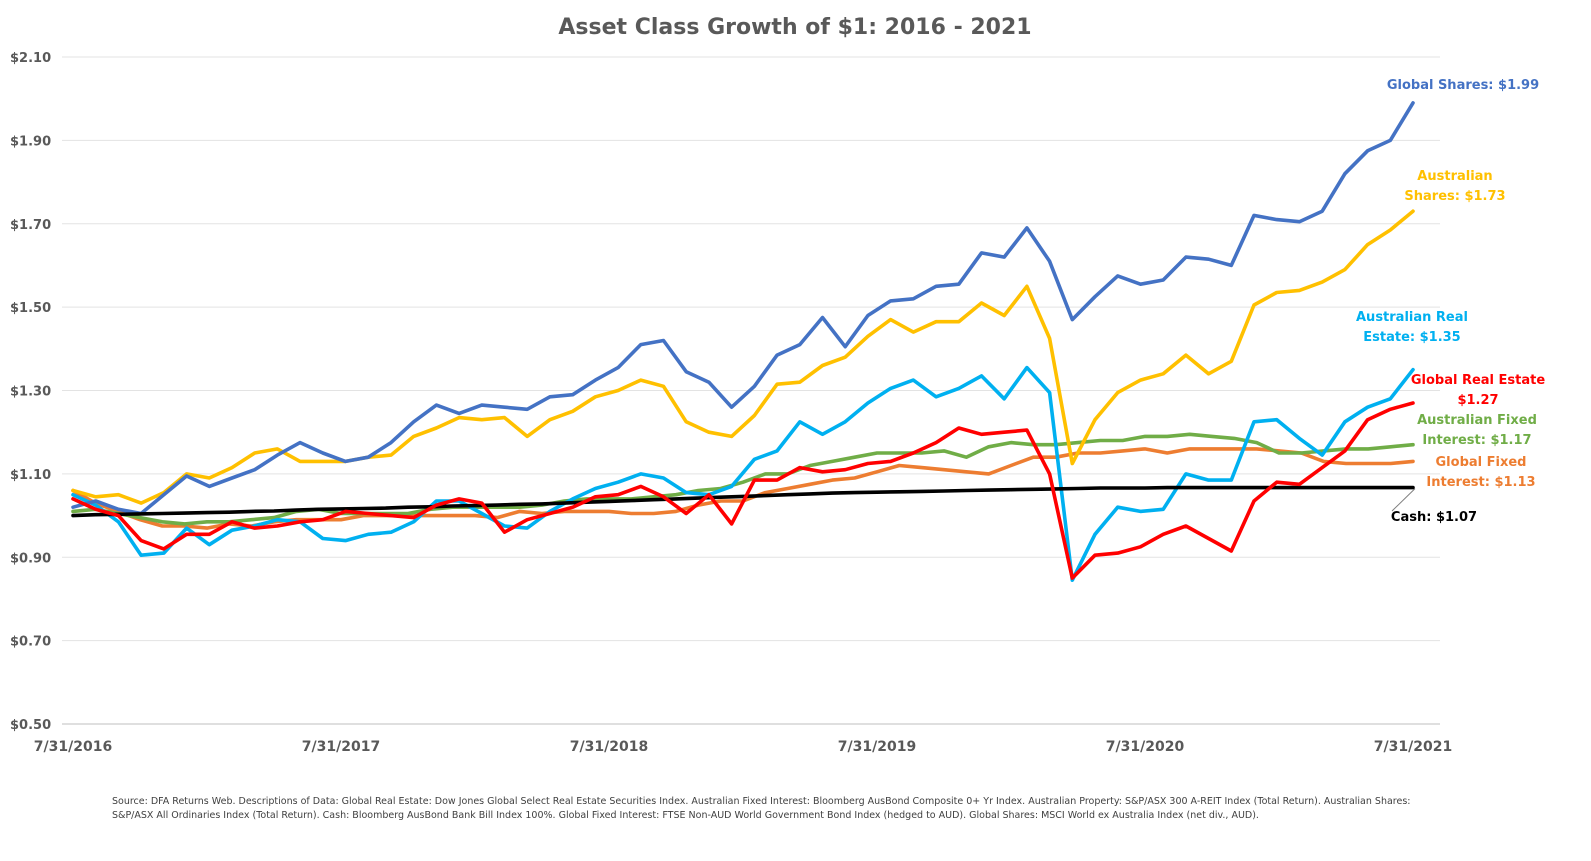 The width and height of the screenshot is (1591, 861). What do you see at coordinates (1413, 747) in the screenshot?
I see `x-tick-label: 7/31/2021` at bounding box center [1413, 747].